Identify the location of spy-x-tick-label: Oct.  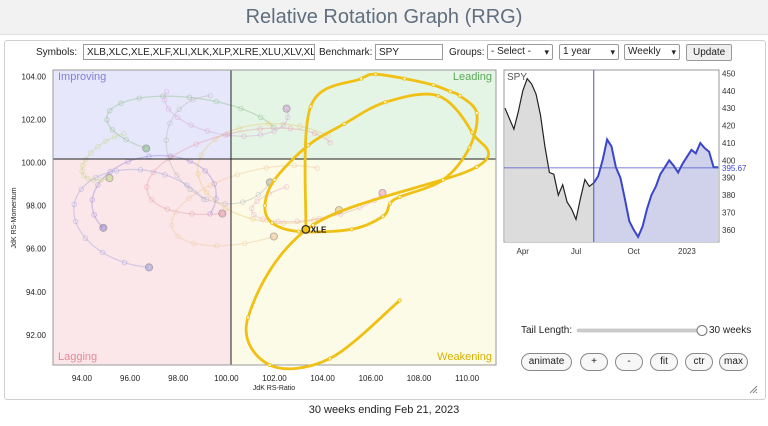
(633, 251).